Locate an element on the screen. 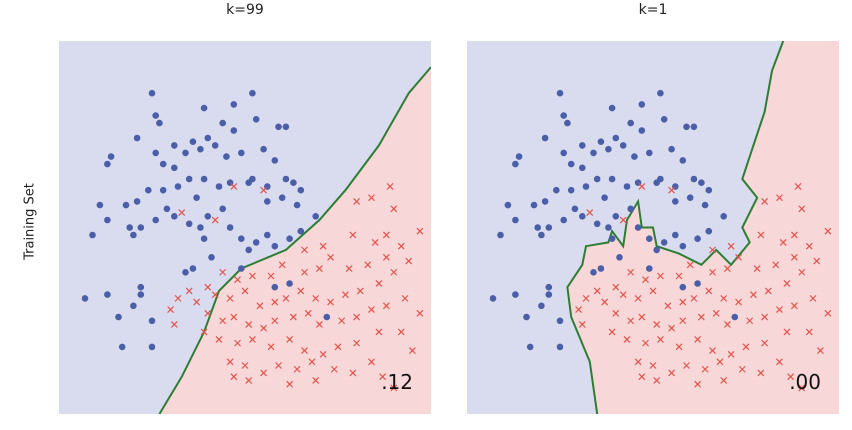 Image resolution: width=852 pixels, height=430 pixels. panel-title-k99: k=99 is located at coordinates (245, 10).